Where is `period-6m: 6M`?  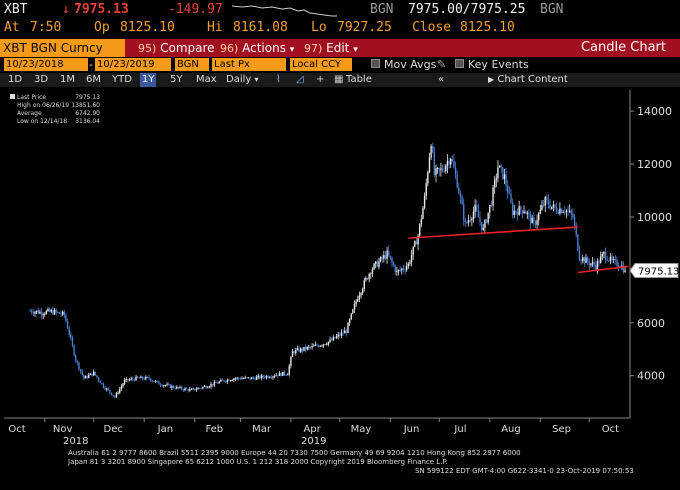 period-6m: 6M is located at coordinates (93, 79).